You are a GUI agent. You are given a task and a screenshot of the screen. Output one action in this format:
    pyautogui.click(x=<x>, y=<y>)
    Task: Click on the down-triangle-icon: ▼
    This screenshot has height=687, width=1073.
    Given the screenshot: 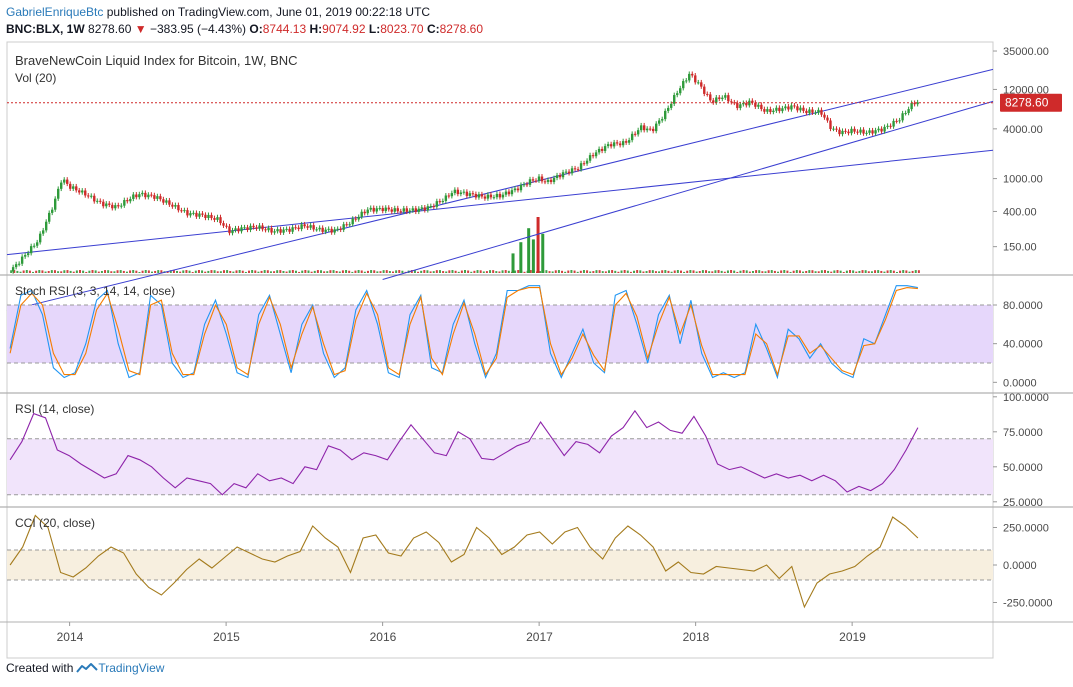 What is the action you would take?
    pyautogui.click(x=140, y=29)
    